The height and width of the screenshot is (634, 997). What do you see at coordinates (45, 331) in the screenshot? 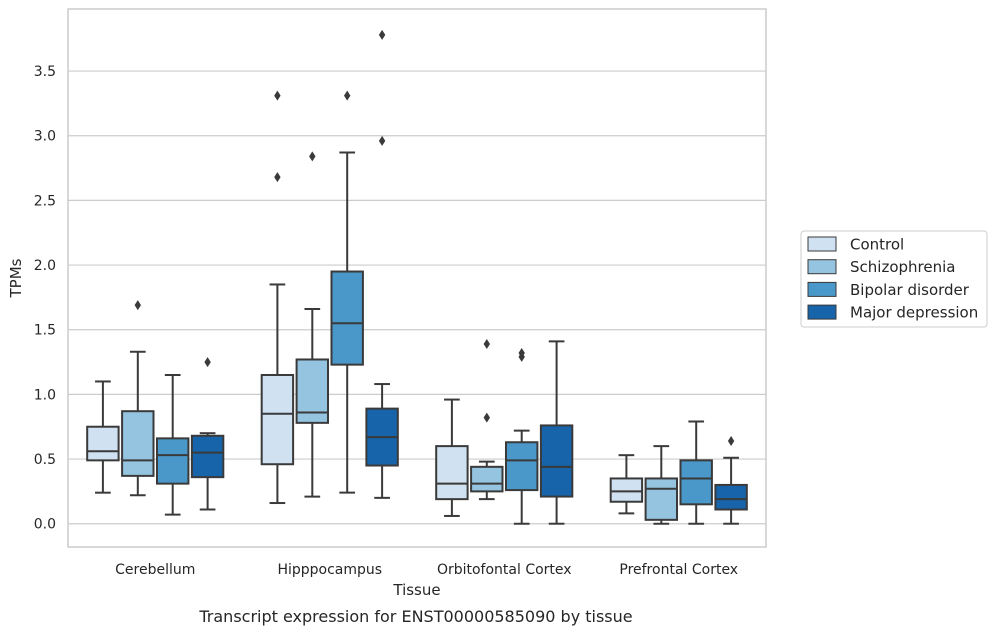
I see `y-tick-label: 1.5` at bounding box center [45, 331].